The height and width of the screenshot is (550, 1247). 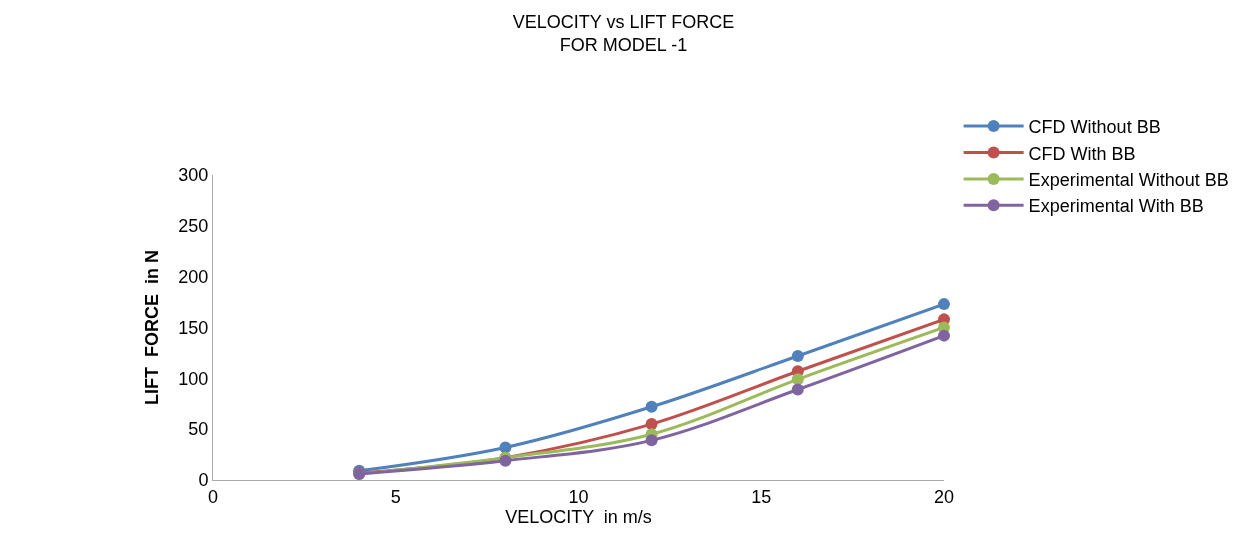 I want to click on y-tick-label: 200, so click(x=193, y=276).